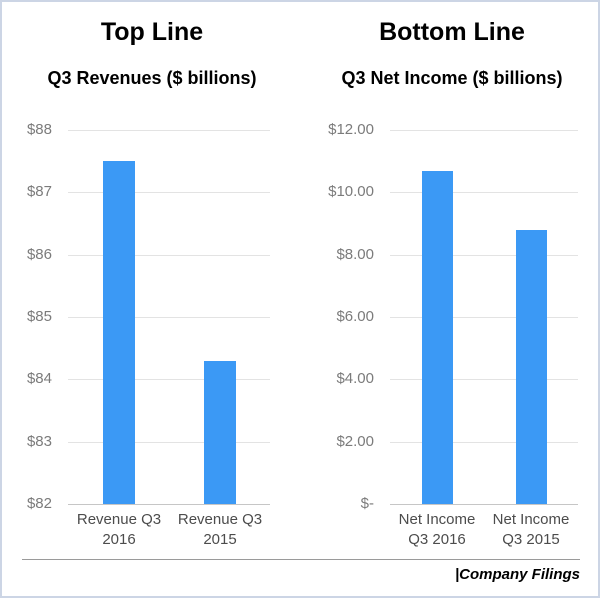 The height and width of the screenshot is (598, 600). Describe the element at coordinates (351, 129) in the screenshot. I see `y-axis-tick-label: $12.00` at that location.